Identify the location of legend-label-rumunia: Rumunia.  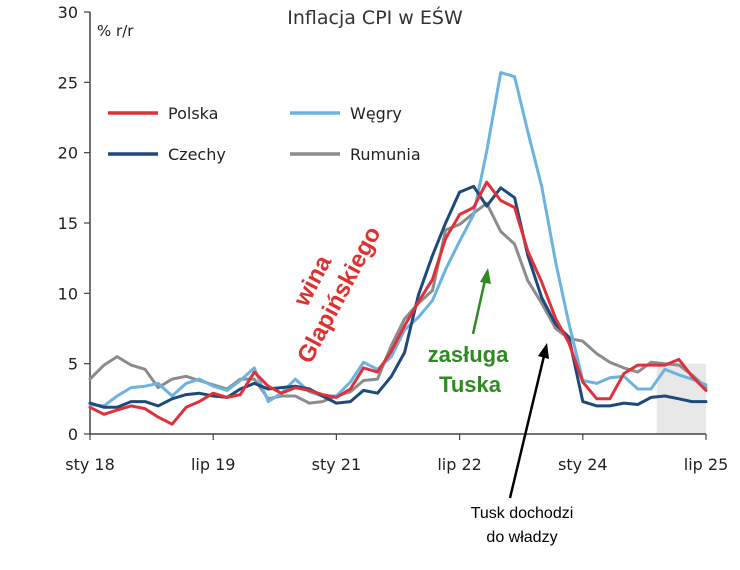
(385, 154).